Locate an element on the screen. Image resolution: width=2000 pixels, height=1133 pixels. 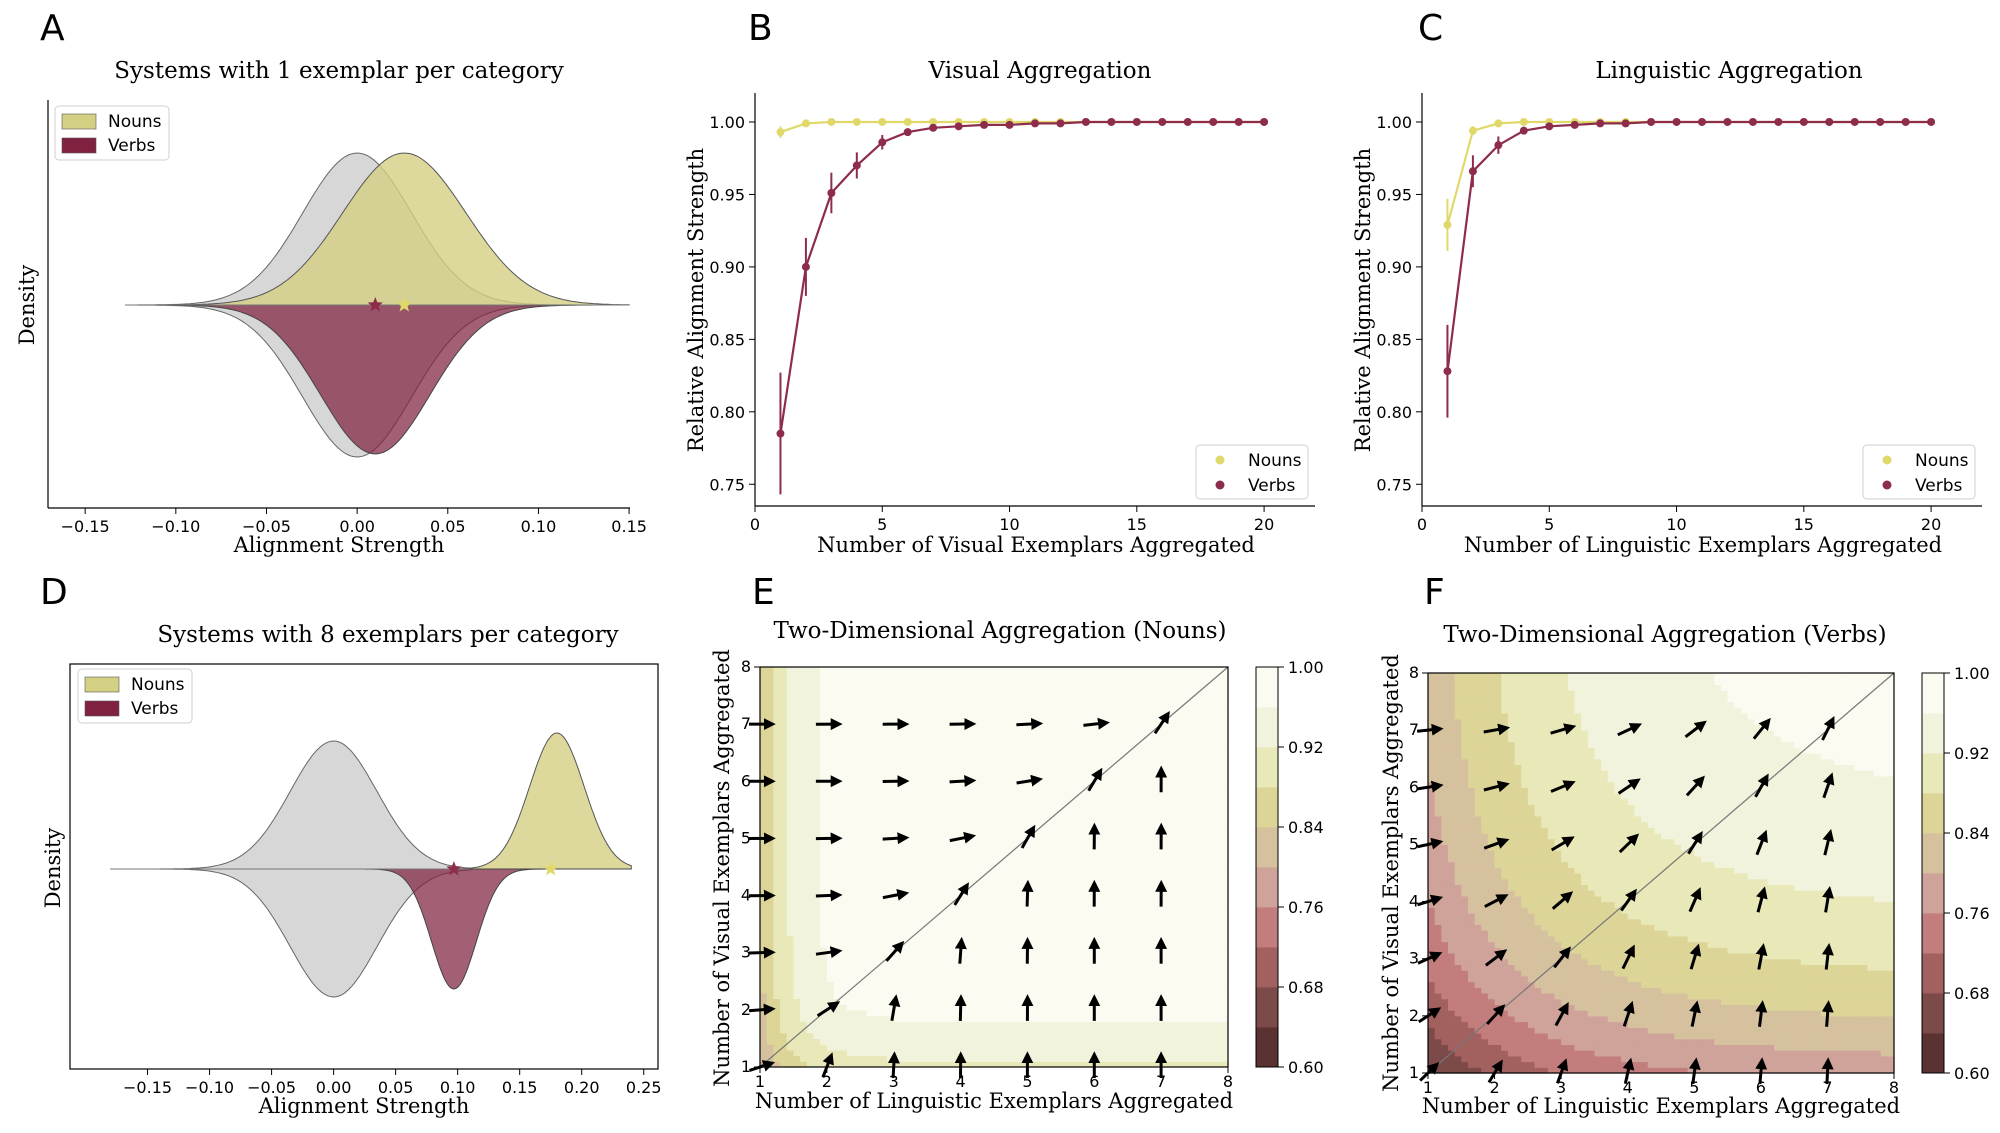
y-tick-label: 0.90 is located at coordinates (1394, 267).